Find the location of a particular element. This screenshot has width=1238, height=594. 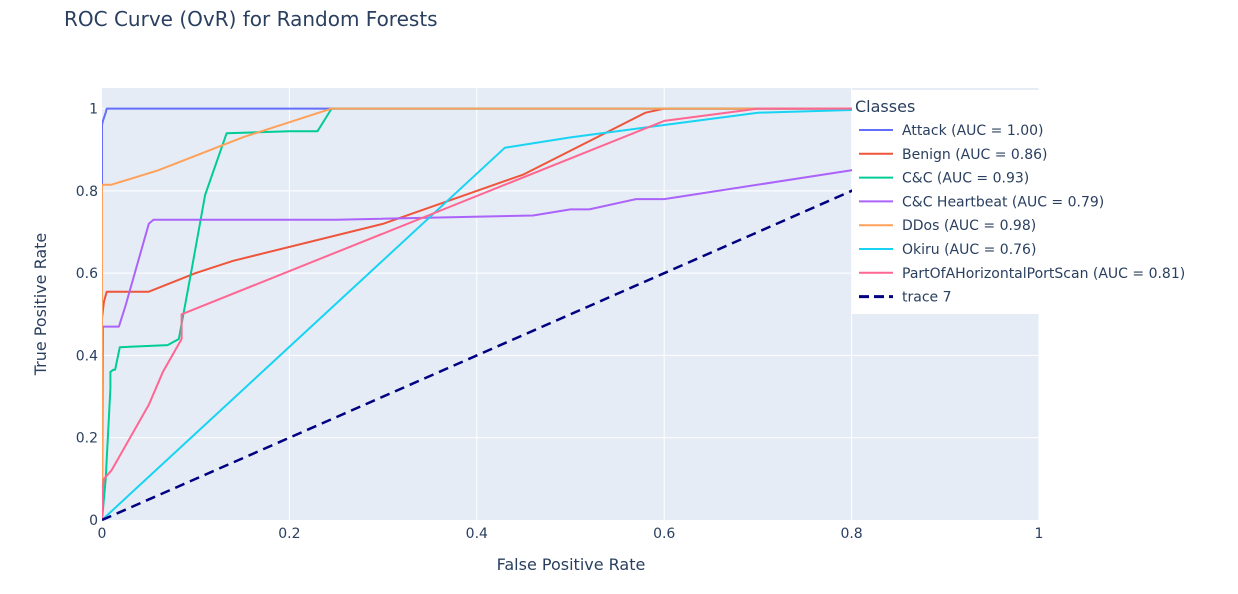

y-axis-label: True Positive Rate is located at coordinates (40, 305).